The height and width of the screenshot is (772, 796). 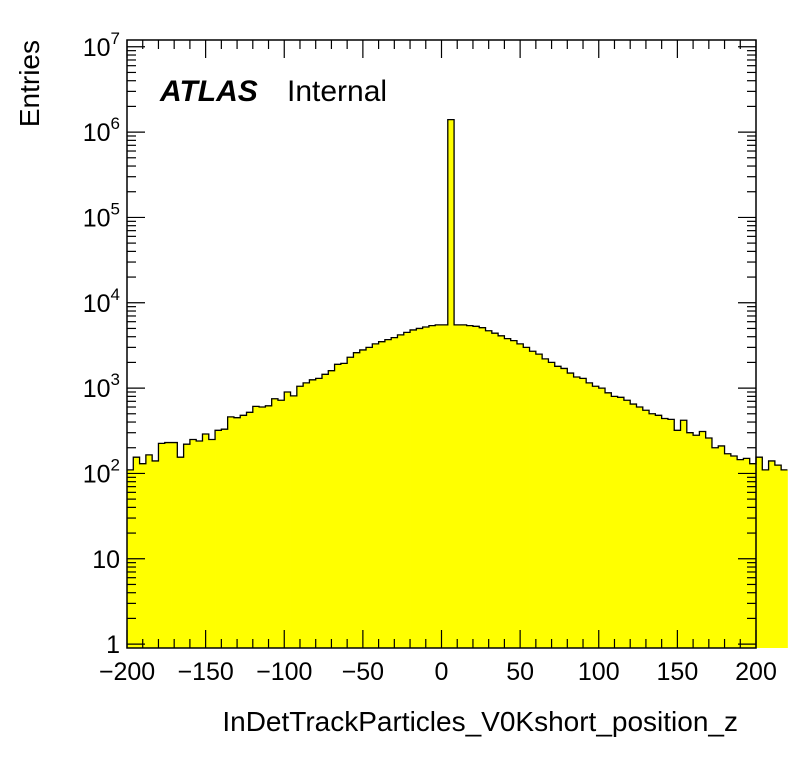 What do you see at coordinates (599, 672) in the screenshot?
I see `x-tick-label: 100` at bounding box center [599, 672].